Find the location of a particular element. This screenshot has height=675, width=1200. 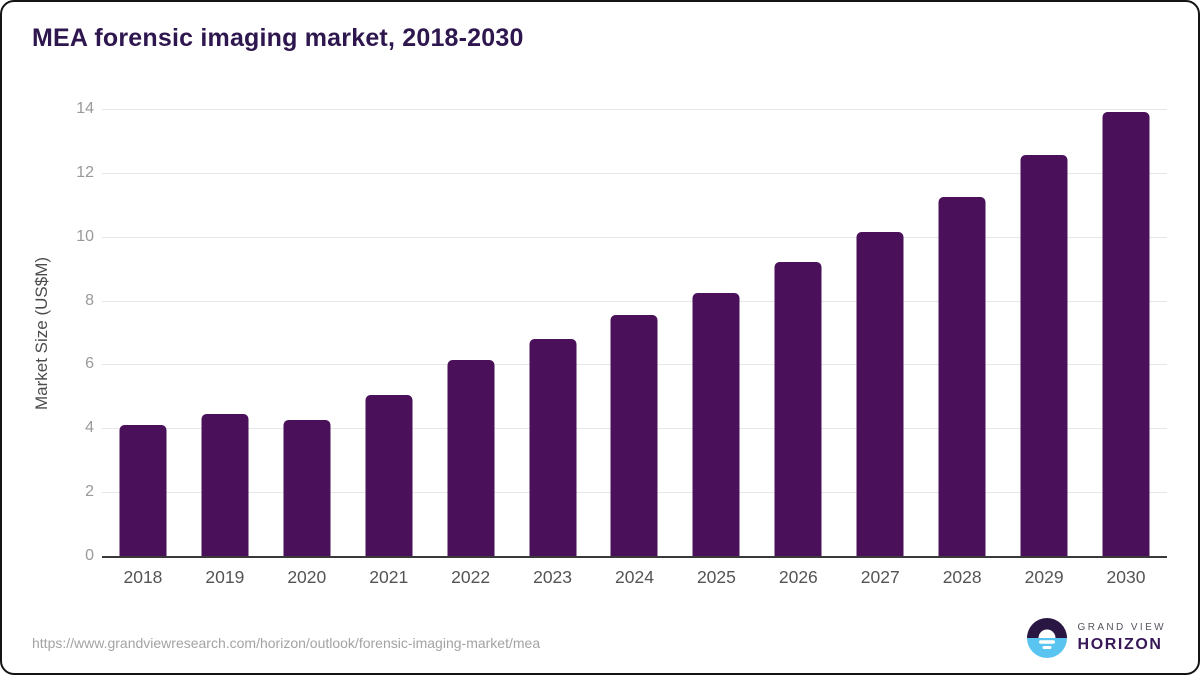

brand-logo: GRAND VIEW HORIZON is located at coordinates (1096, 638).